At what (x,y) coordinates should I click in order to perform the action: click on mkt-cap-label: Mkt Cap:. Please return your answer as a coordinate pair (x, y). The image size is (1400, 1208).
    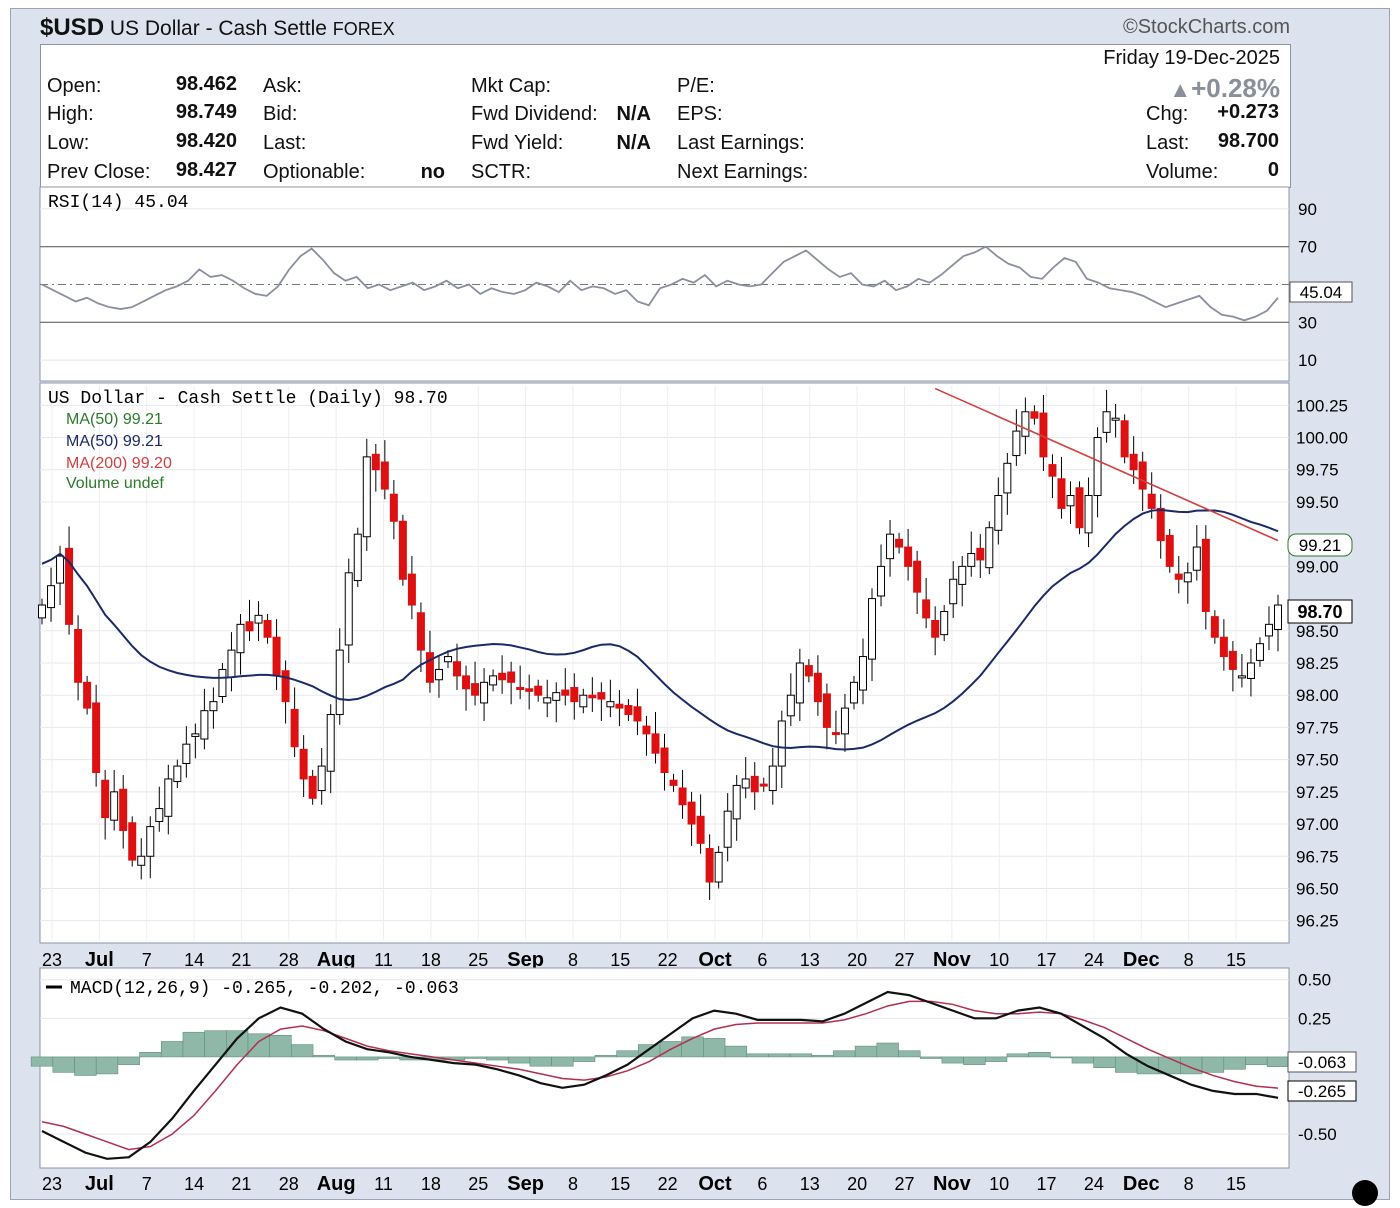
    Looking at the image, I should click on (511, 86).